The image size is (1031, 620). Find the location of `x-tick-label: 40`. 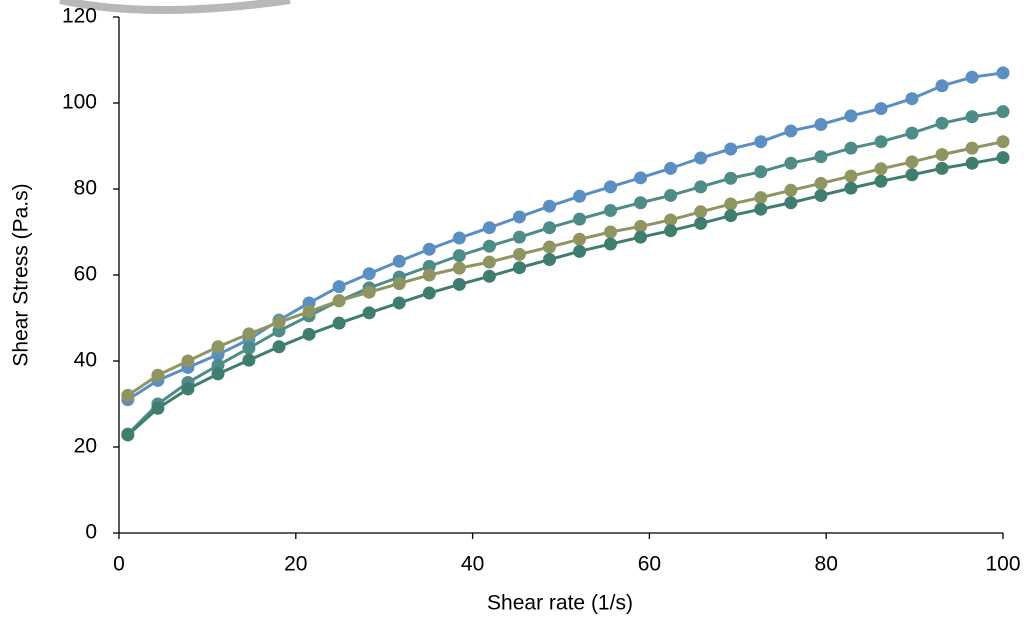

x-tick-label: 40 is located at coordinates (472, 564).